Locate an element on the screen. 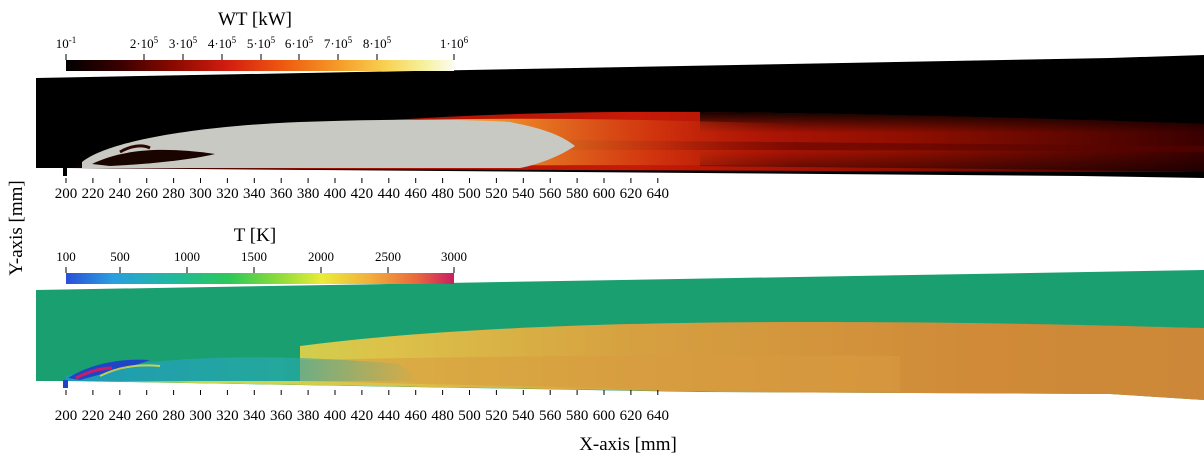 This screenshot has width=1204, height=456. bottom-x-tick-label: 620 is located at coordinates (631, 416).